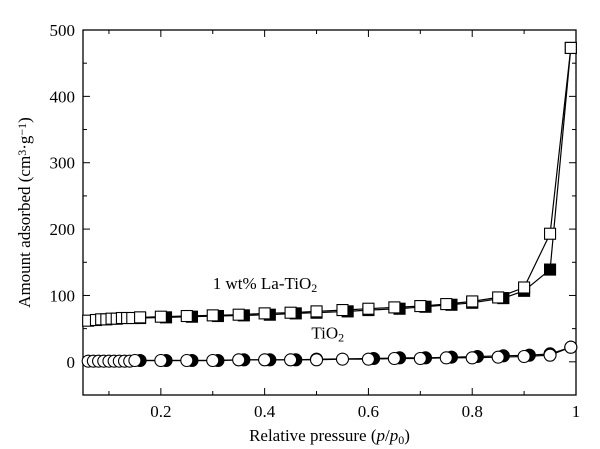 This screenshot has height=449, width=600. Describe the element at coordinates (63, 295) in the screenshot. I see `y-tick-label: 100` at that location.